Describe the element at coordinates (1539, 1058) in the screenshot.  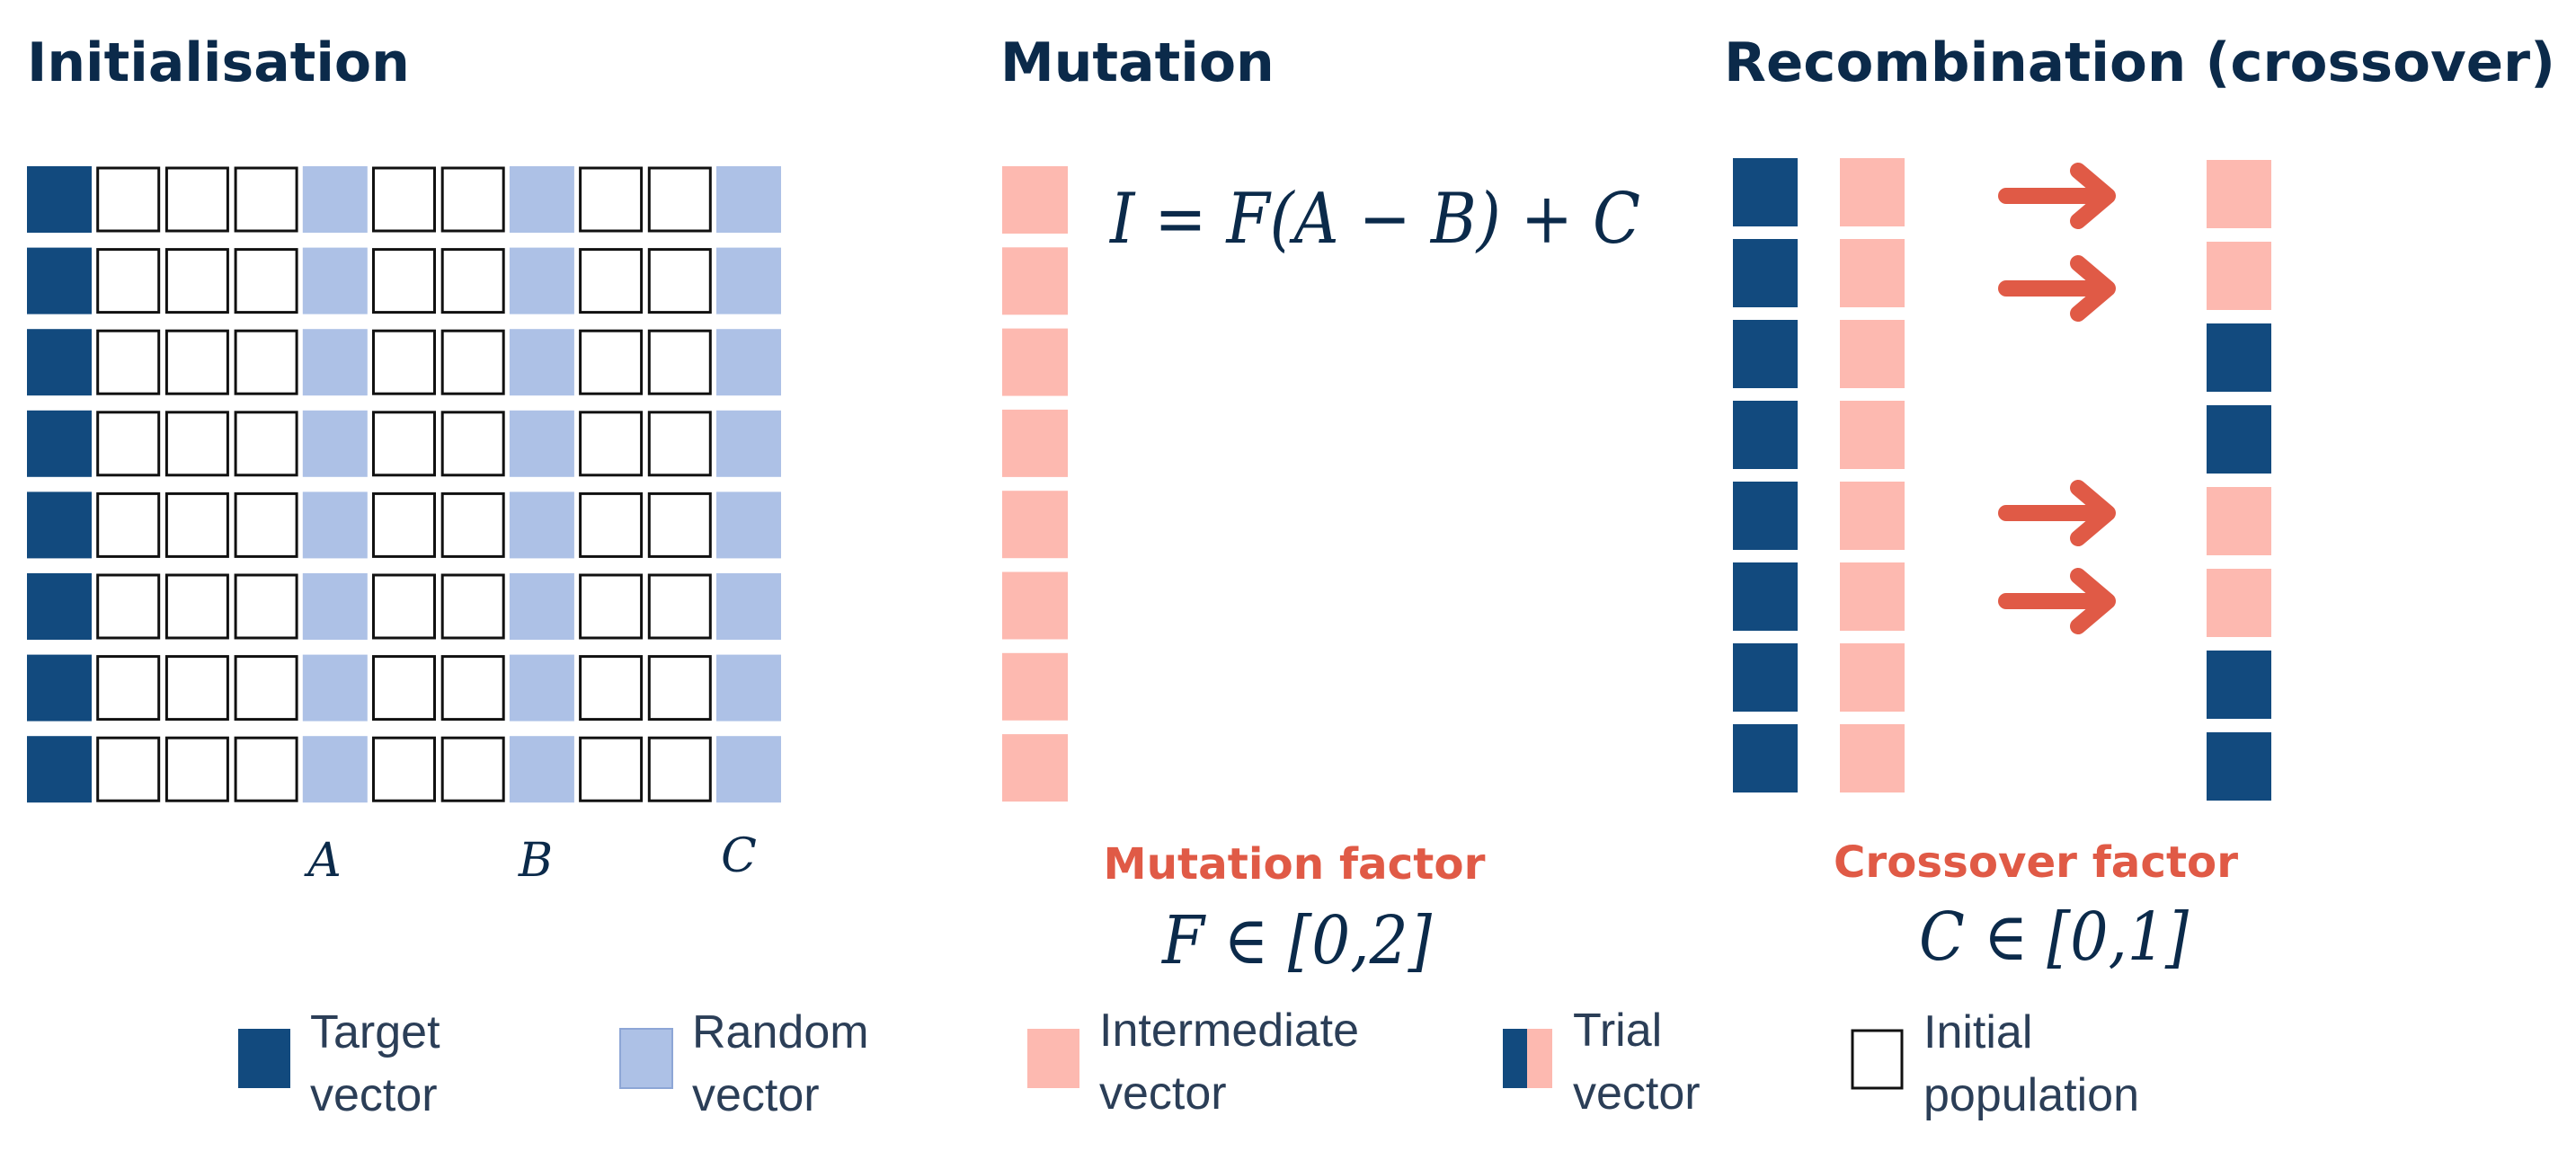
I see `legend-swatch-trial-intermediate-half` at that location.